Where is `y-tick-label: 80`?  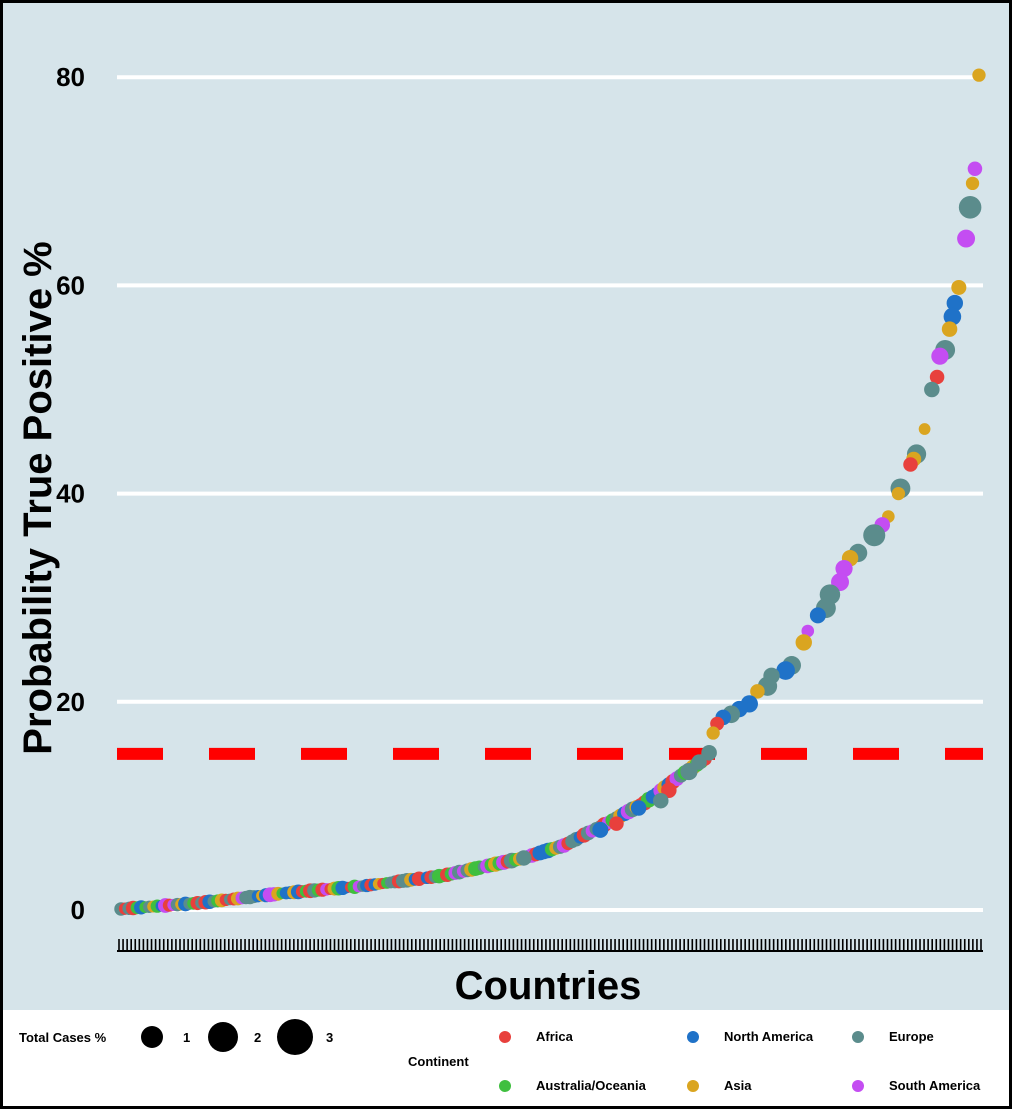 y-tick-label: 80 is located at coordinates (70, 77).